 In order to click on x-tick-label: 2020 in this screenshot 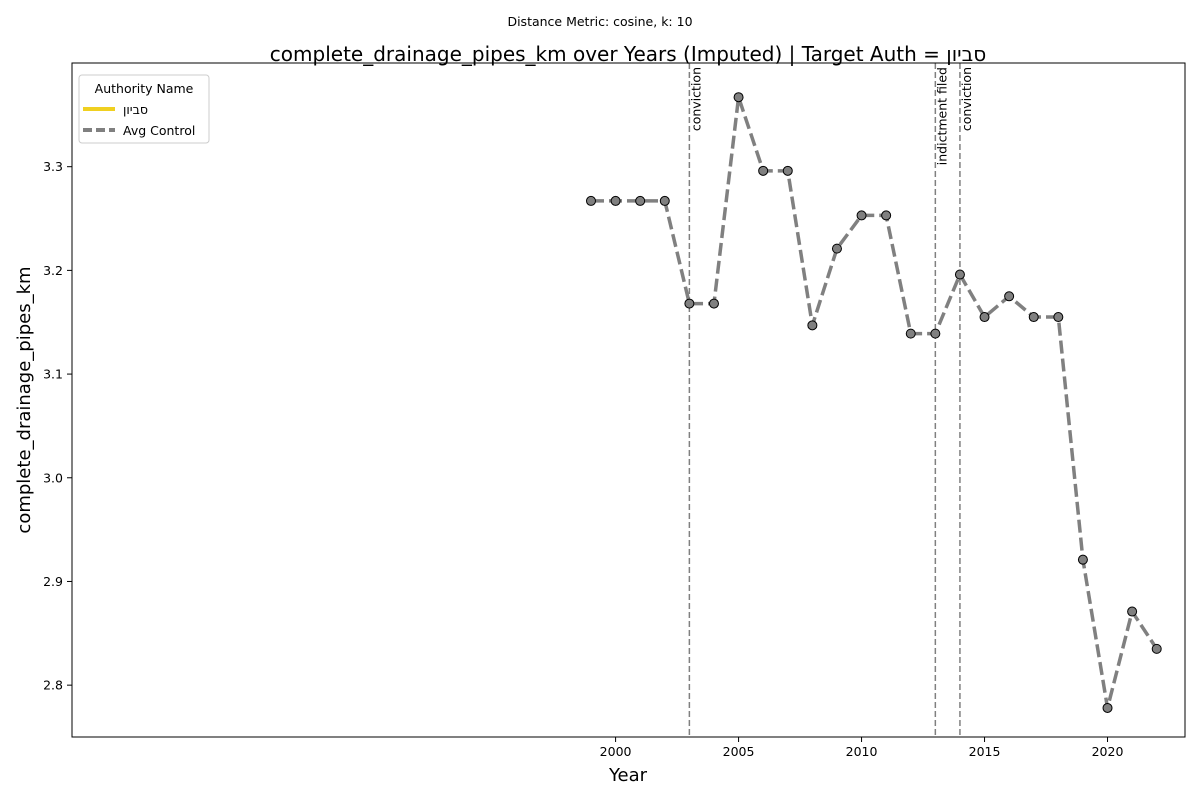, I will do `click(1108, 751)`.